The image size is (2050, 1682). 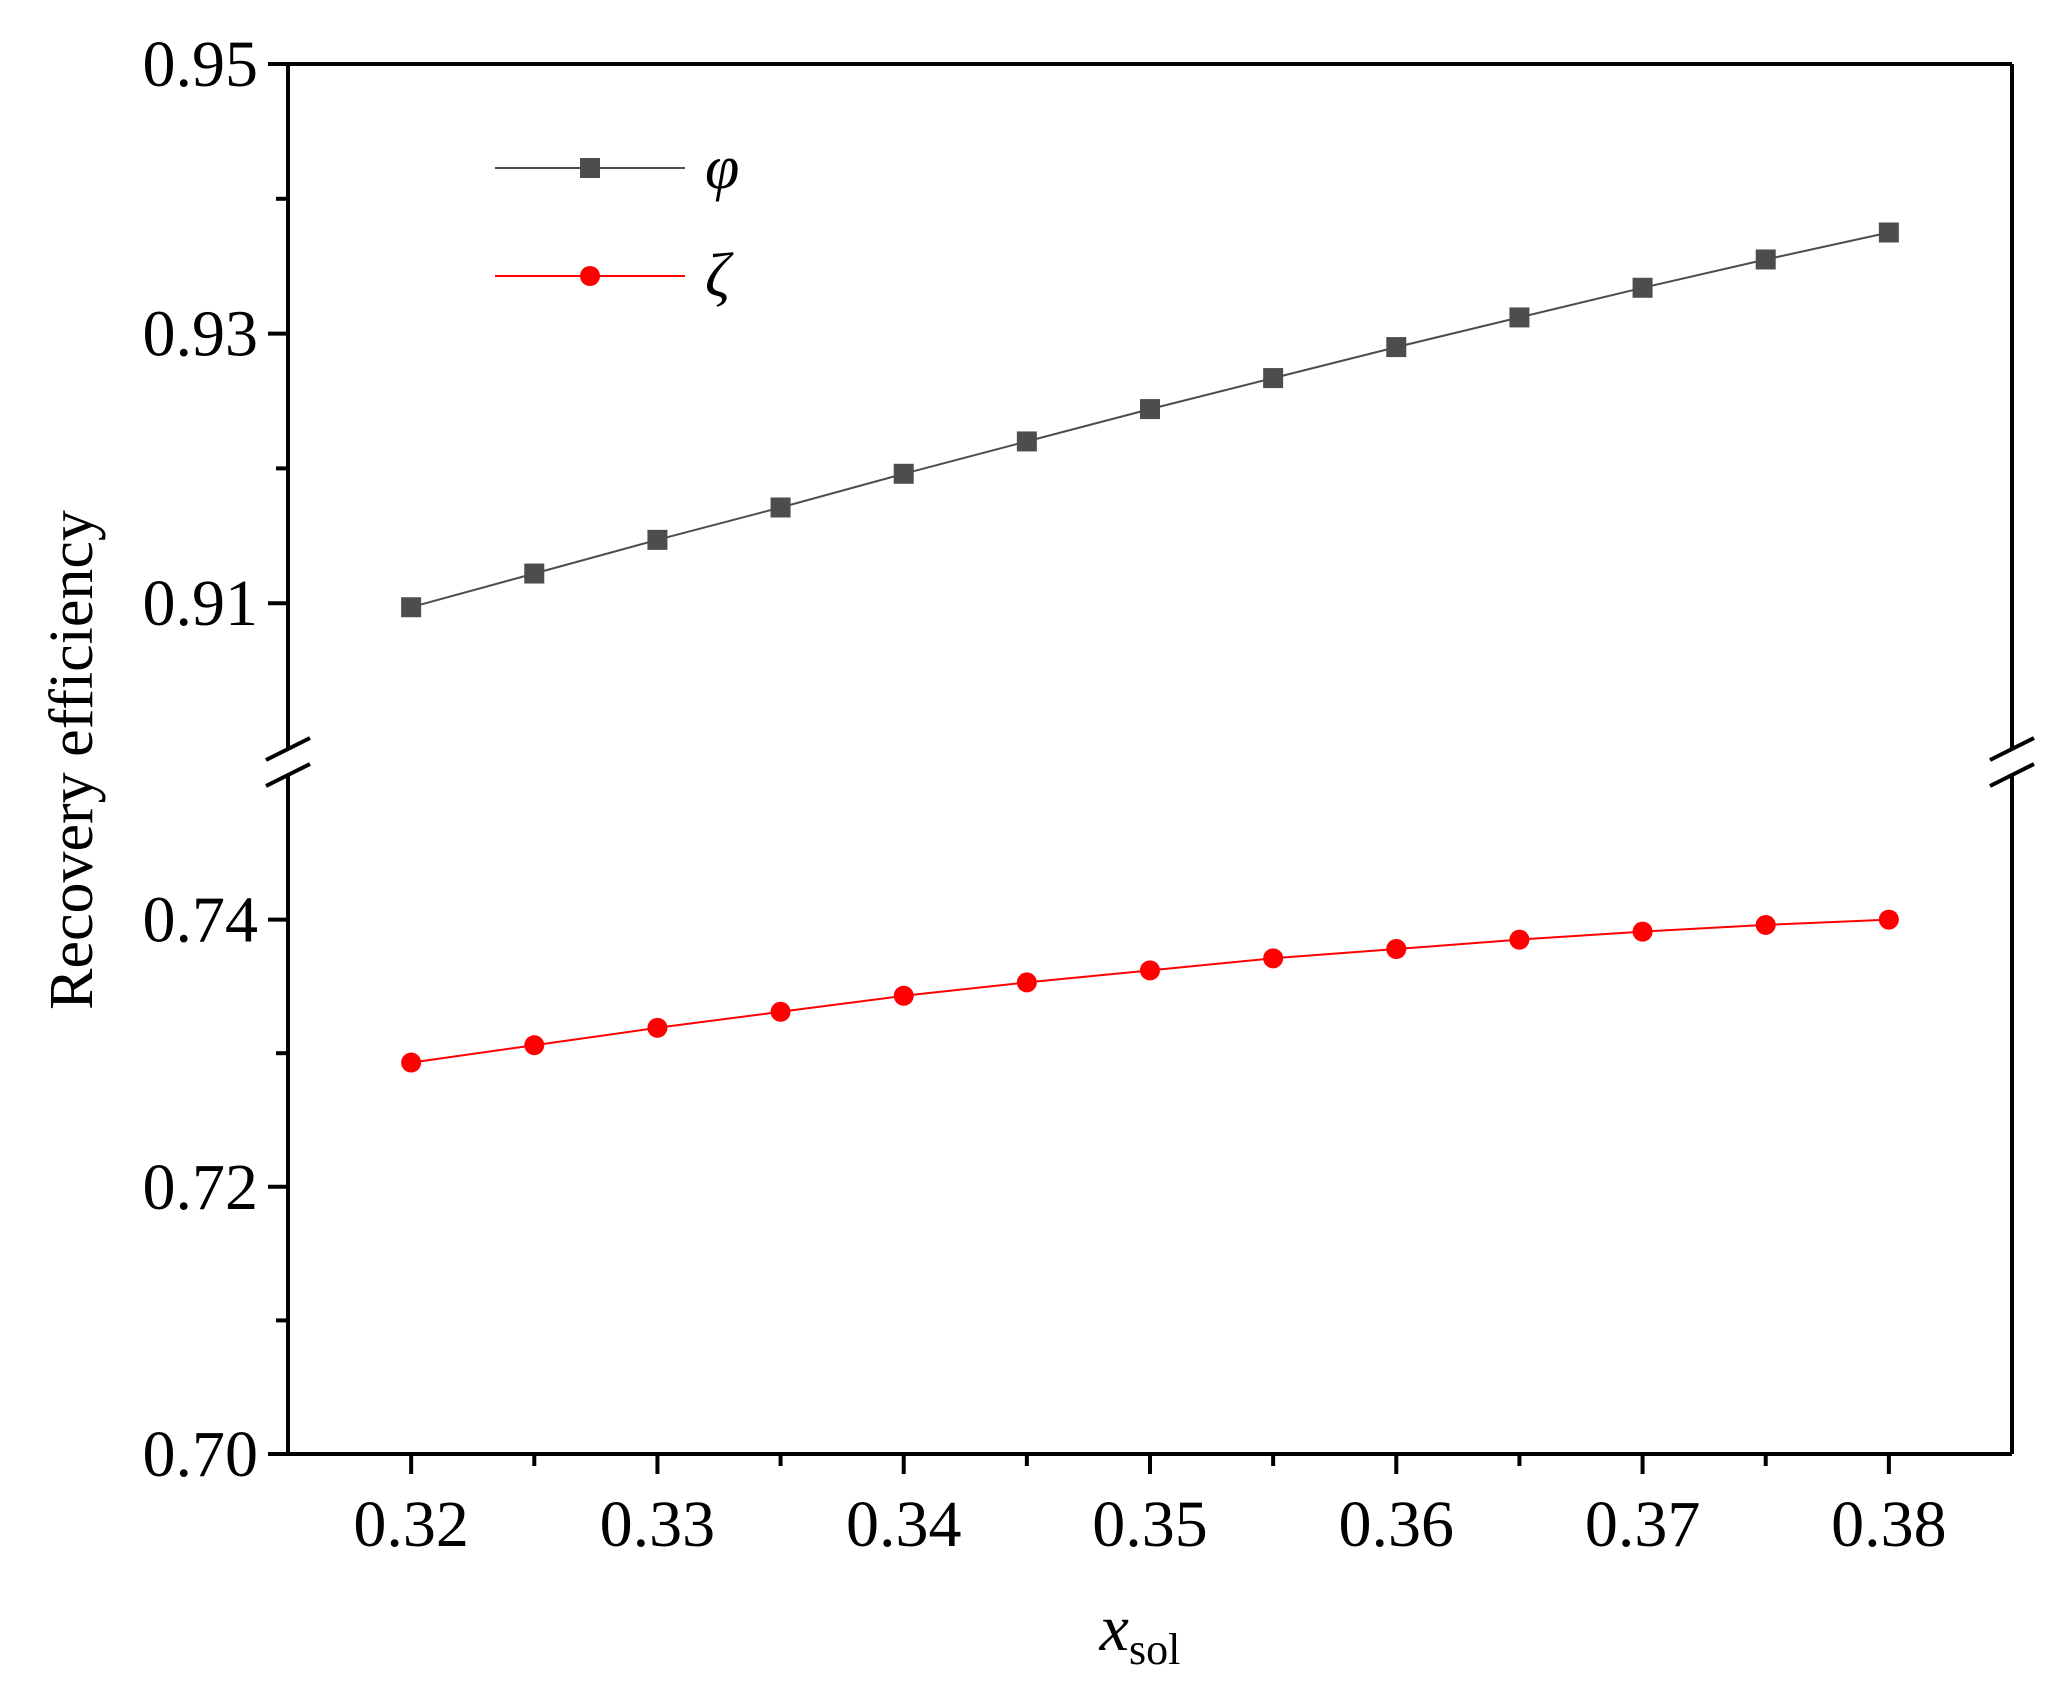 I want to click on y-axis: 0.70 0.72 0.74 0.91 0.93 0.95, so click(x=215, y=759).